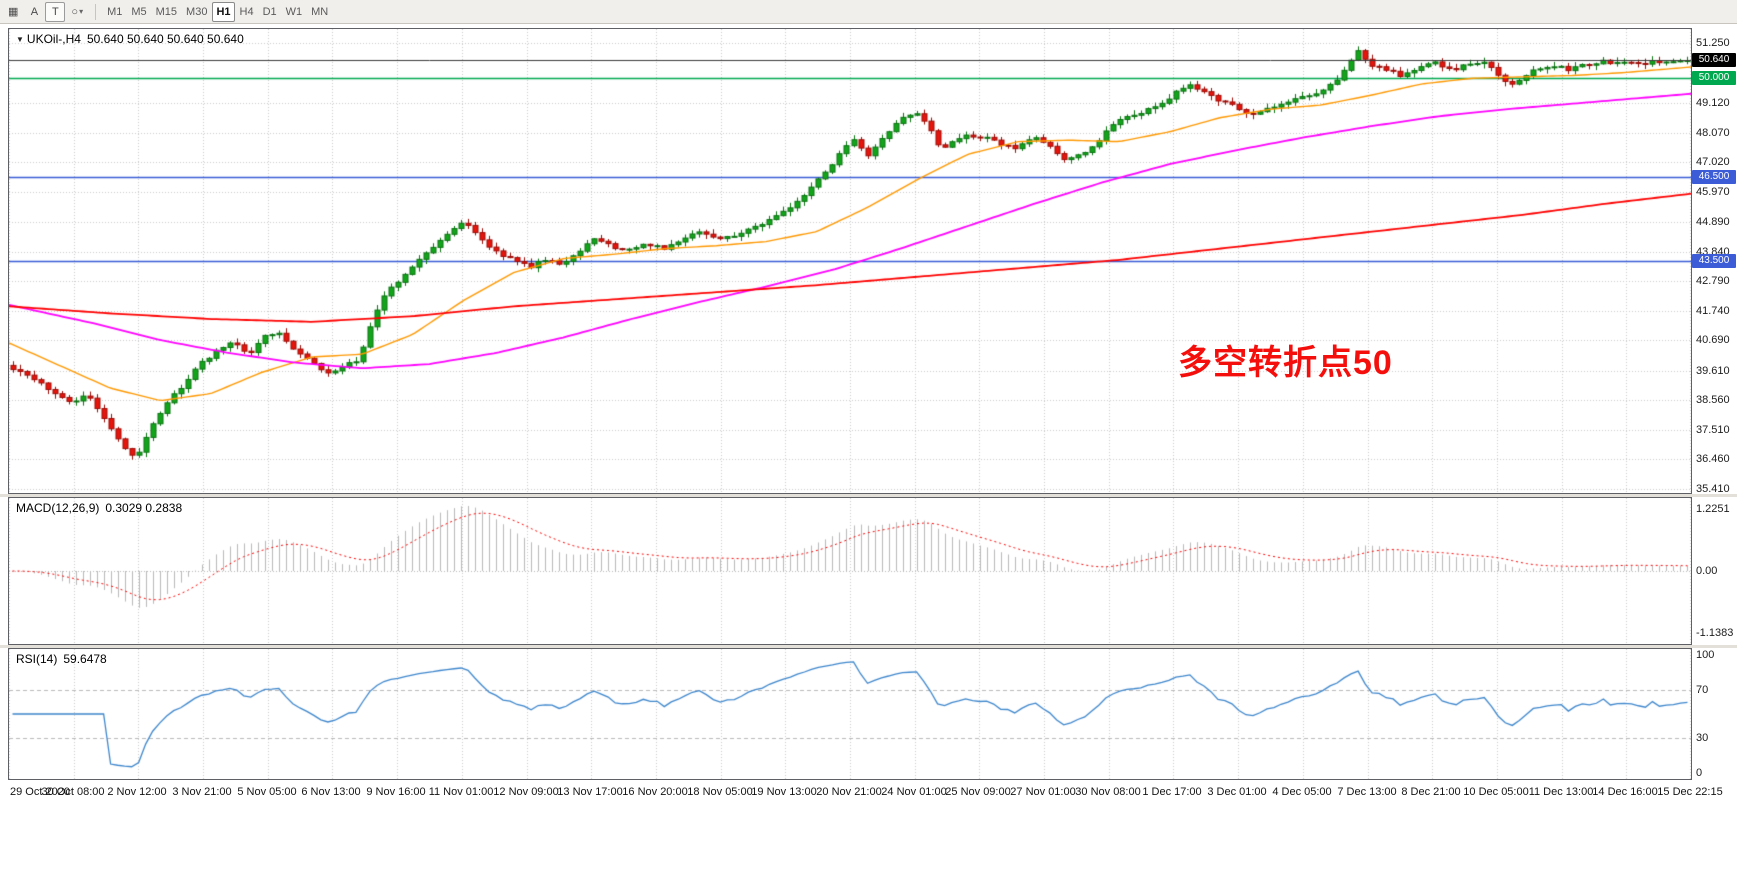 Image resolution: width=1737 pixels, height=890 pixels. Describe the element at coordinates (144, 508) in the screenshot. I see `macd-values: 0.3029 0.2838` at that location.